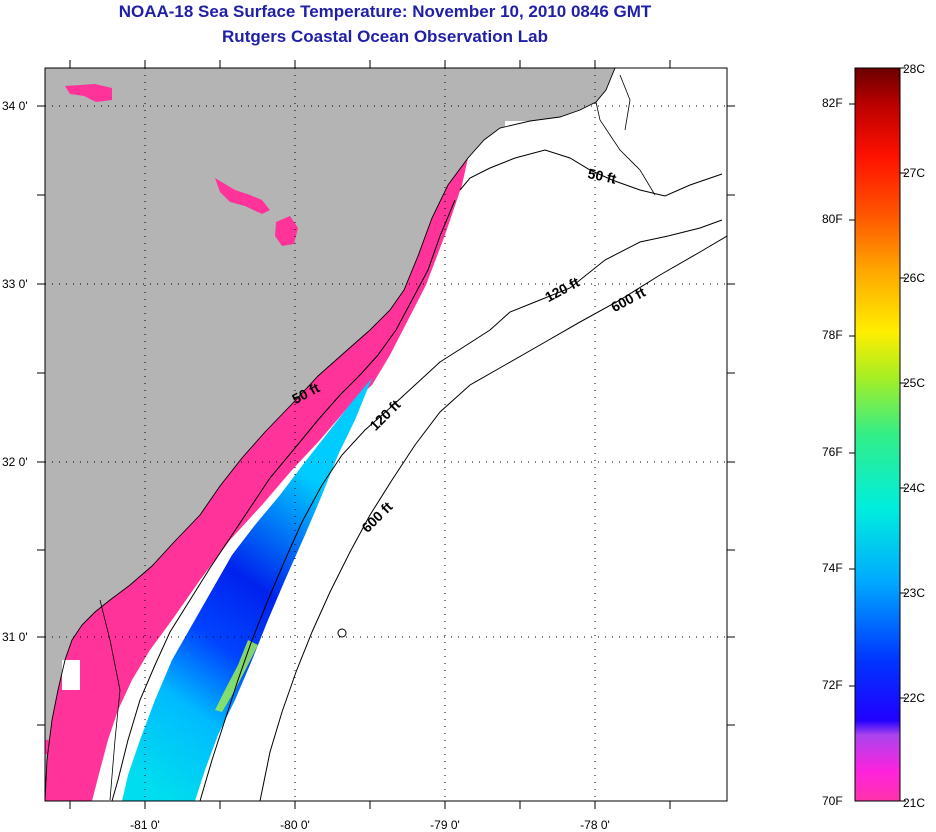 Image resolution: width=936 pixels, height=832 pixels. What do you see at coordinates (595, 825) in the screenshot?
I see `lon-label-78: -78 0'` at bounding box center [595, 825].